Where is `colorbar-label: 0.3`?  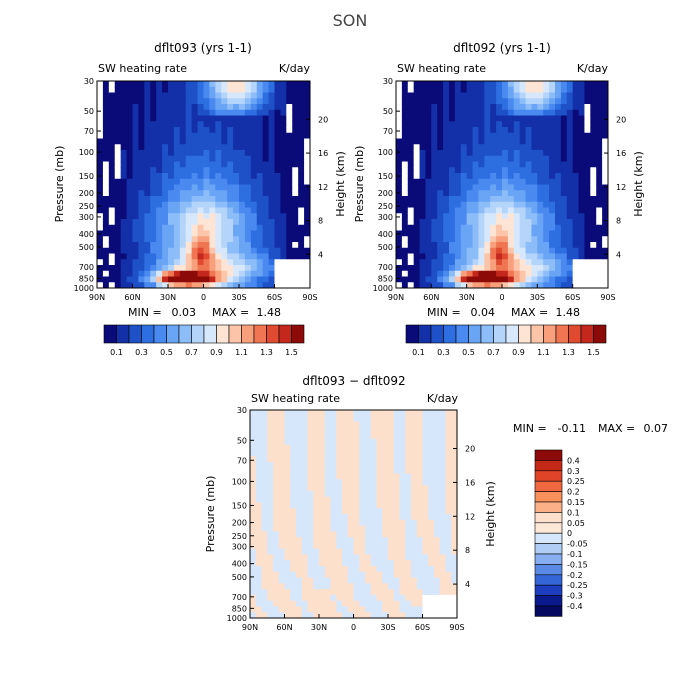
colorbar-label: 0.3 is located at coordinates (443, 352).